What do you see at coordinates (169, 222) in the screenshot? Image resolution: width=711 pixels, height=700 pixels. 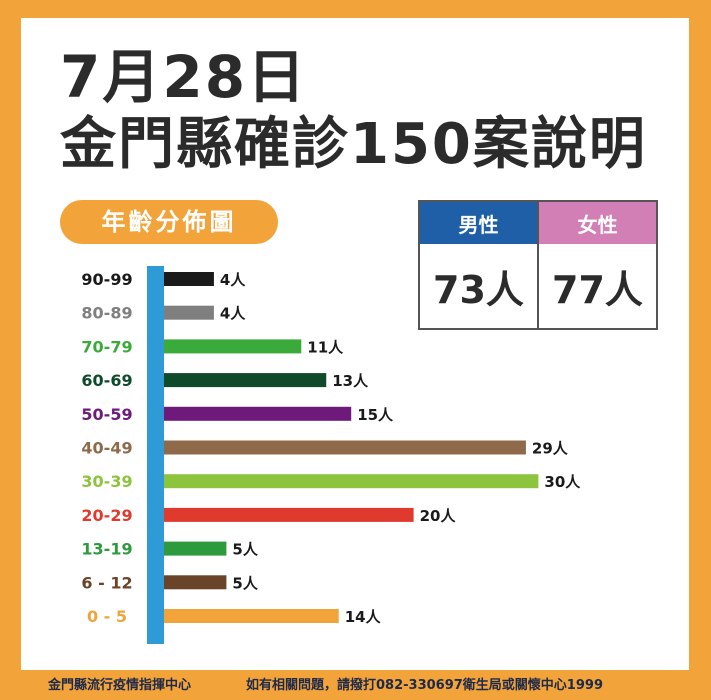 I see `age-distribution-label: 年齡分佈圖` at bounding box center [169, 222].